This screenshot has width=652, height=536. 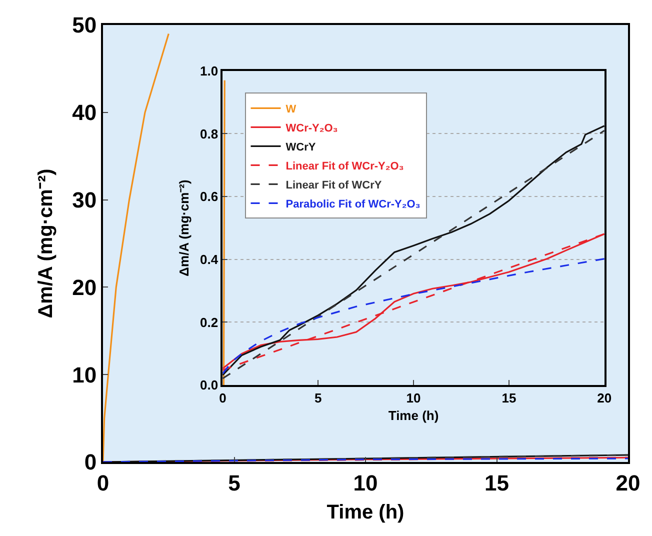 I want to click on y-tick-label: 40, so click(x=84, y=113).